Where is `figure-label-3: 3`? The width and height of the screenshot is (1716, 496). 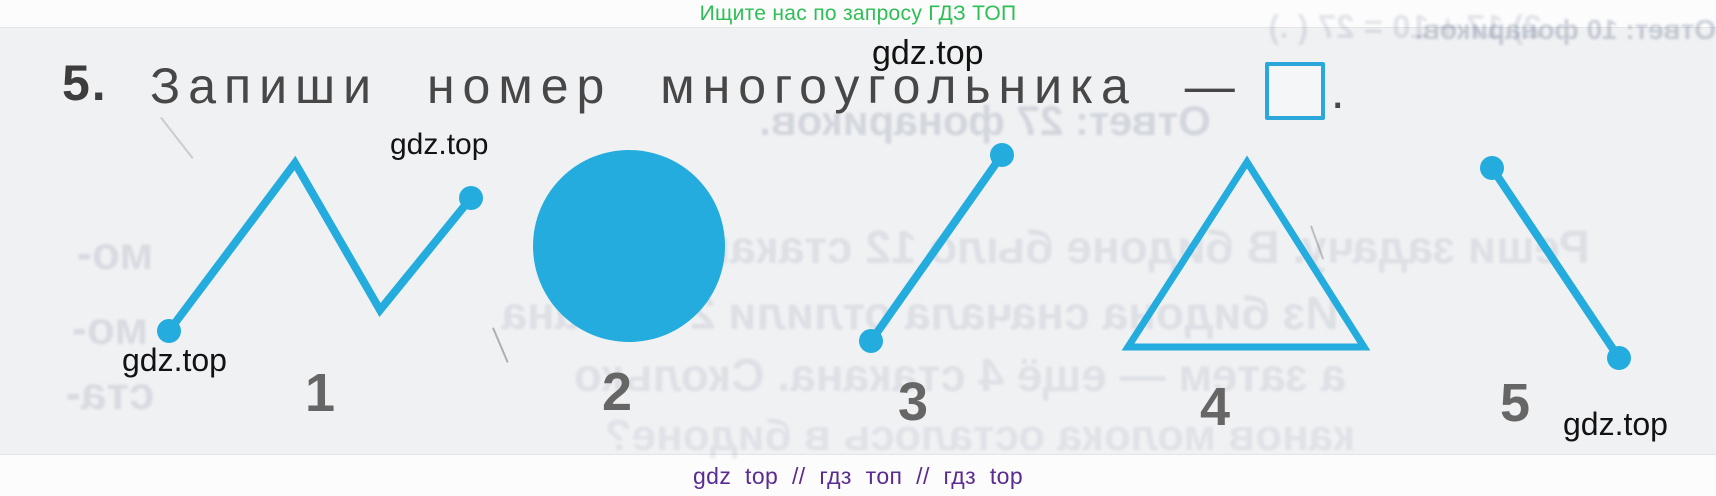
figure-label-3: 3 is located at coordinates (913, 402).